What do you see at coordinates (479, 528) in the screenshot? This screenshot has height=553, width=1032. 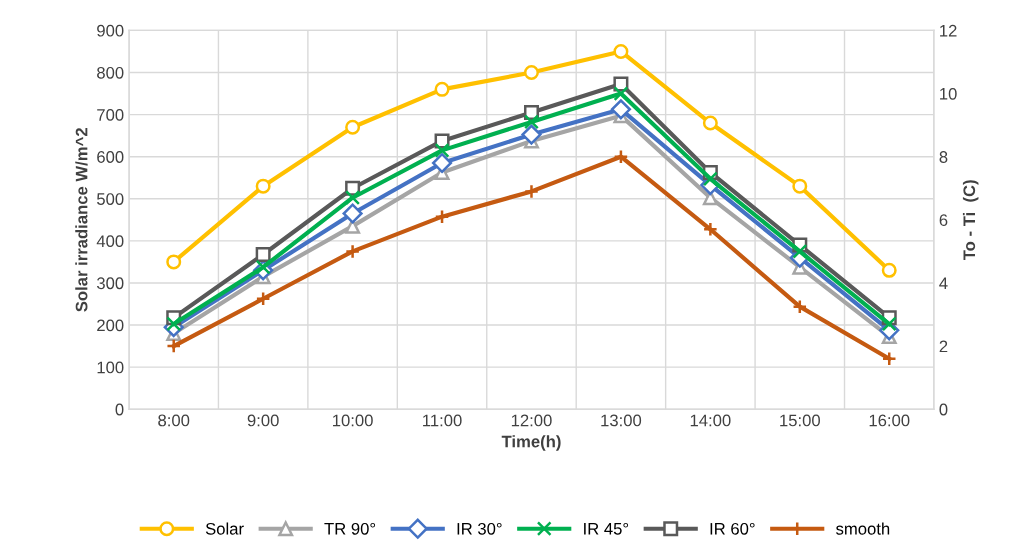 I see `legend-label: IR 30°` at bounding box center [479, 528].